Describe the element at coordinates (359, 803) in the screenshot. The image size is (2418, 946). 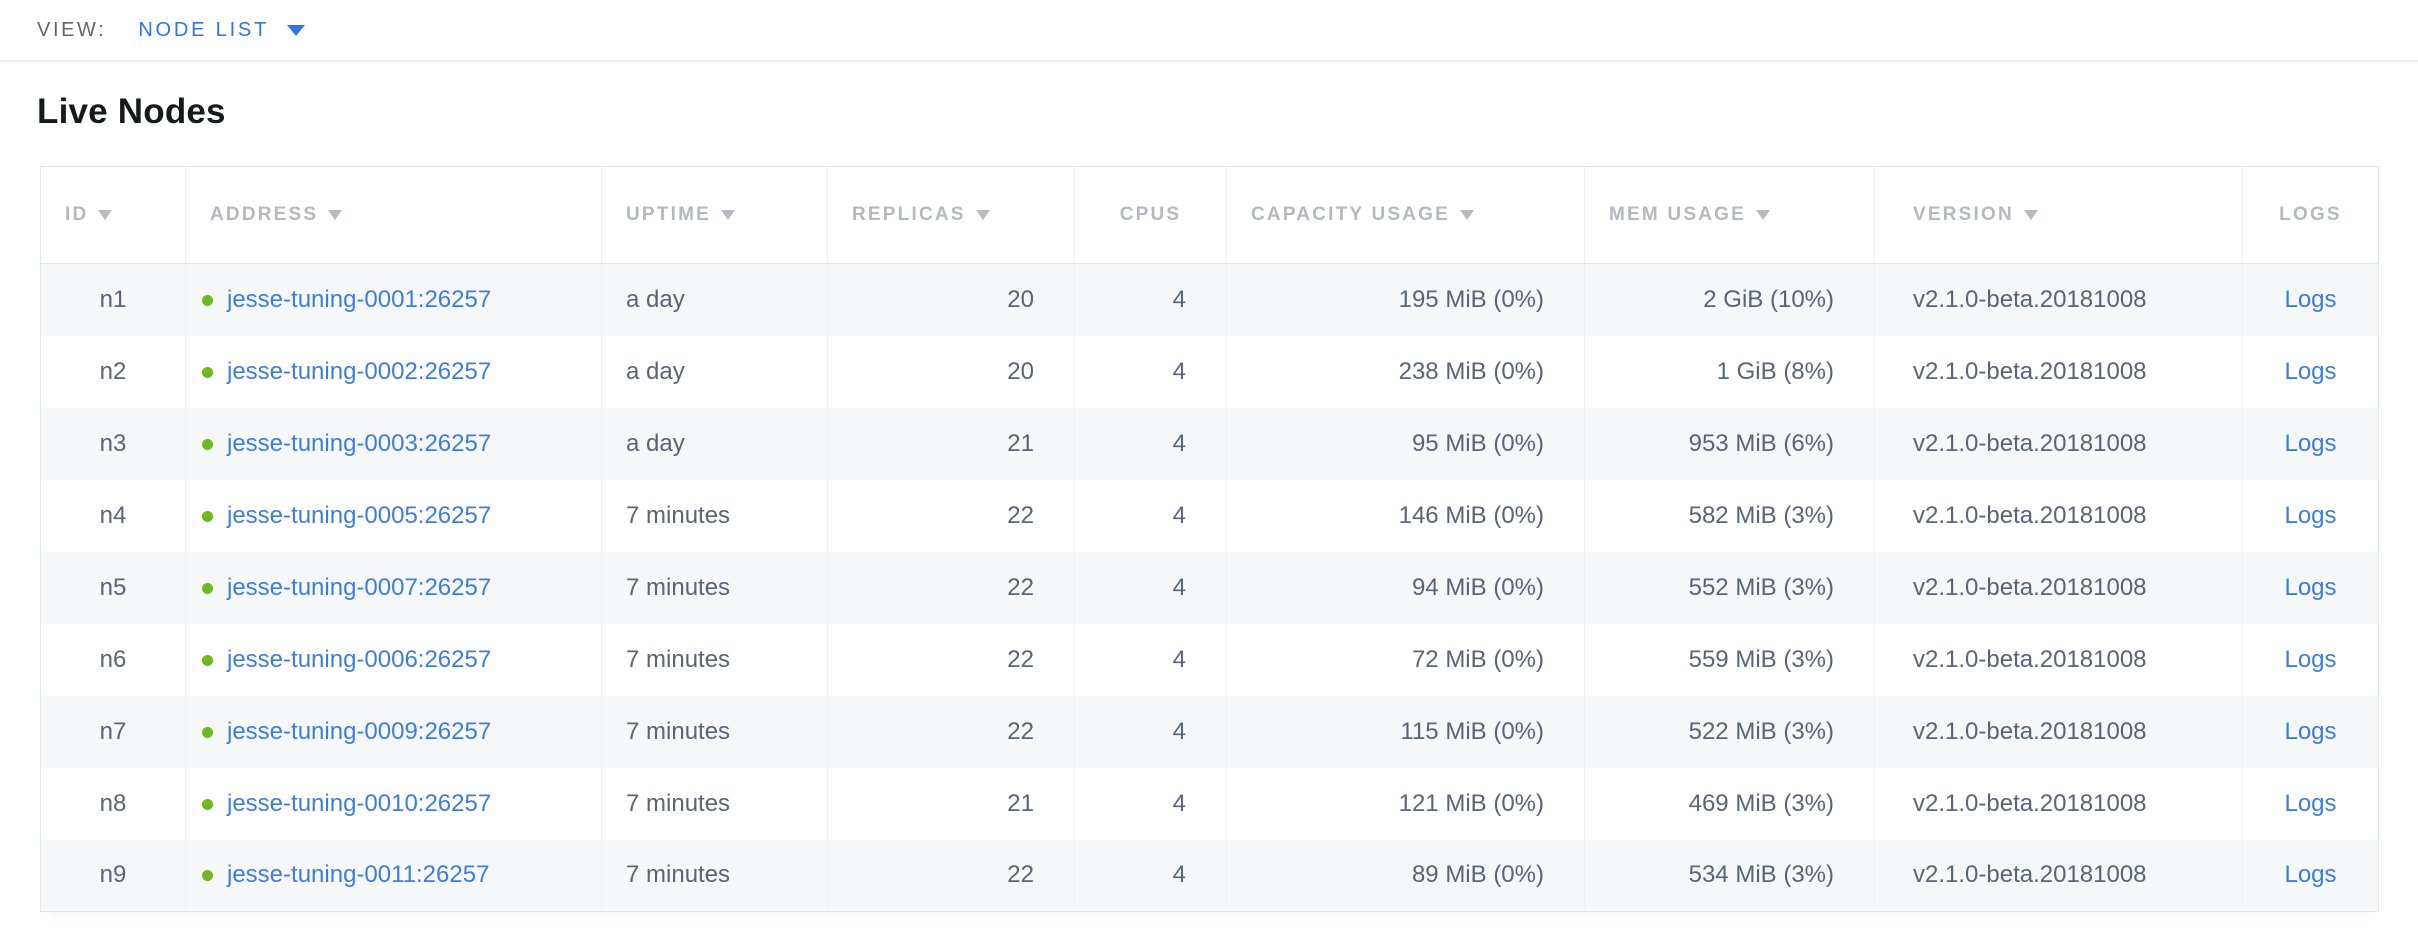
I see `node-address-link: jesse-tuning-0010:26257` at that location.